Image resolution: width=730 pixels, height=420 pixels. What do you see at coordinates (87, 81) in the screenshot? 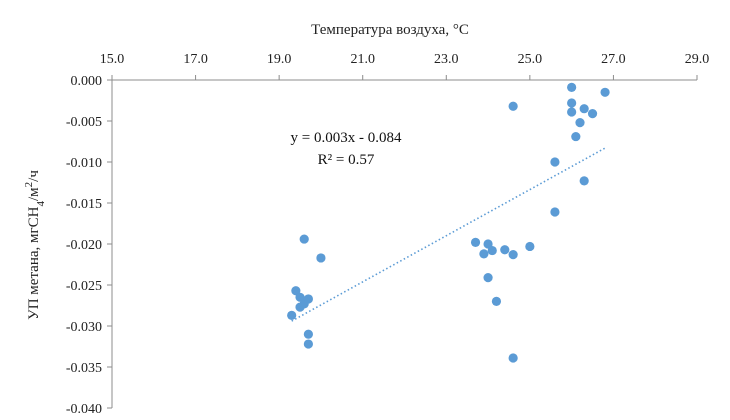
I see `y-tick-label: 0.000` at bounding box center [87, 81].